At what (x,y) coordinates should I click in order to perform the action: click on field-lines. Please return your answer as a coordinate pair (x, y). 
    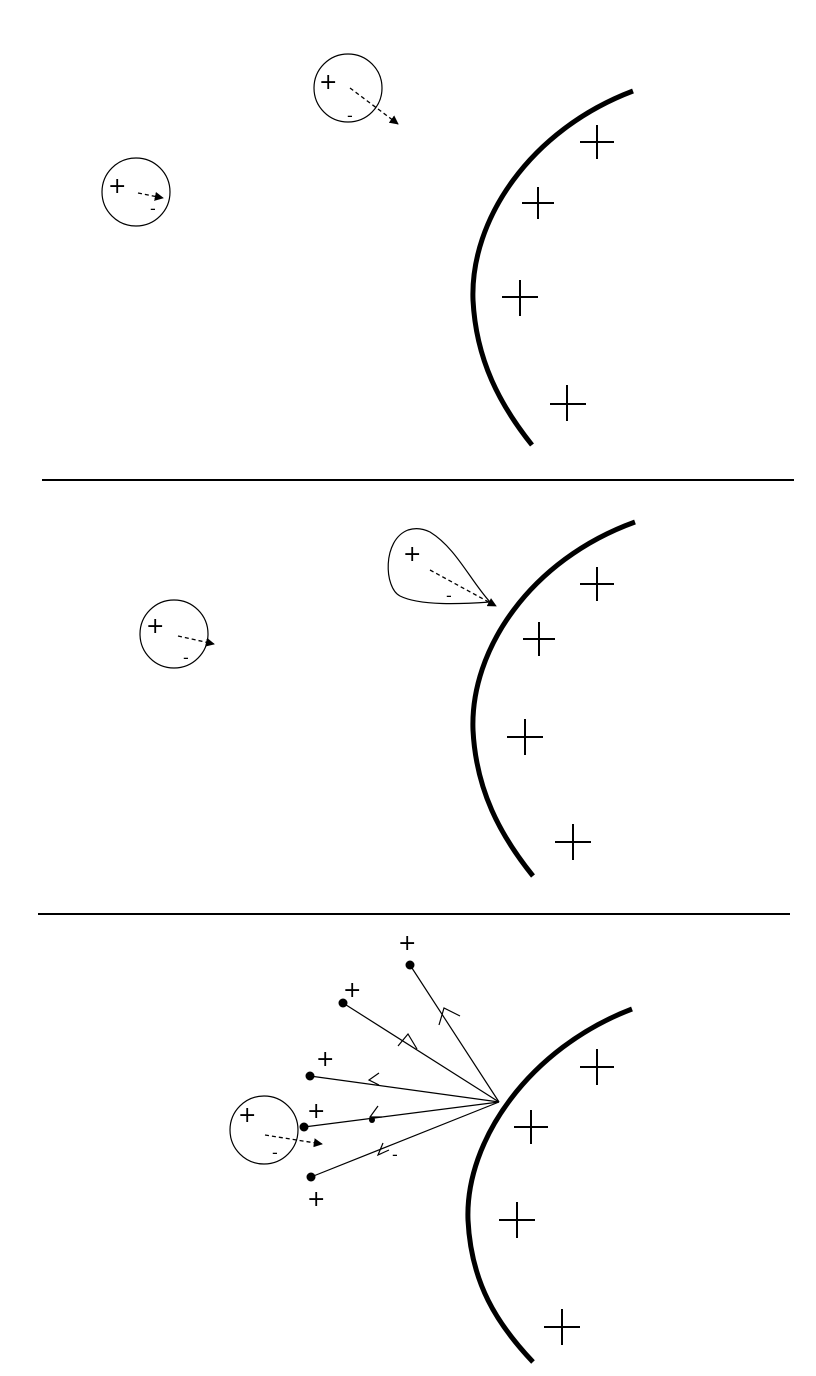
    Looking at the image, I should click on (401, 1071).